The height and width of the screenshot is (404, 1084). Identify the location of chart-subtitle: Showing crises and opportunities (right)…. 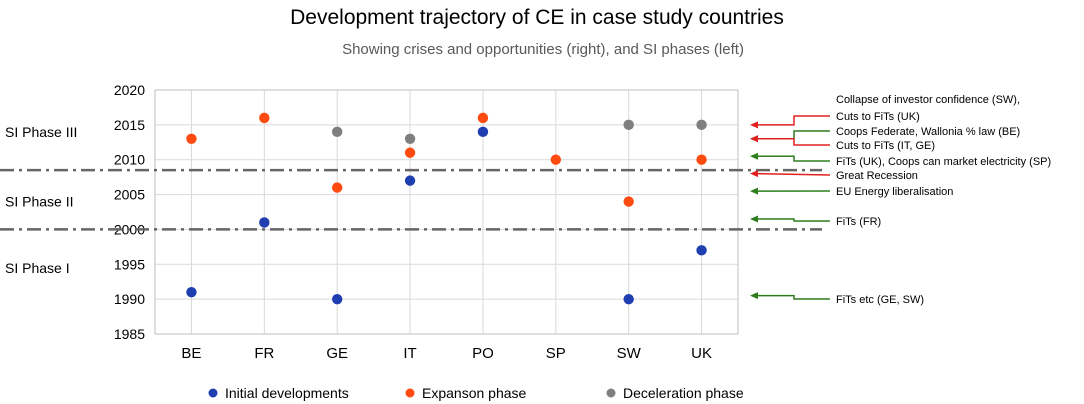
(543, 49).